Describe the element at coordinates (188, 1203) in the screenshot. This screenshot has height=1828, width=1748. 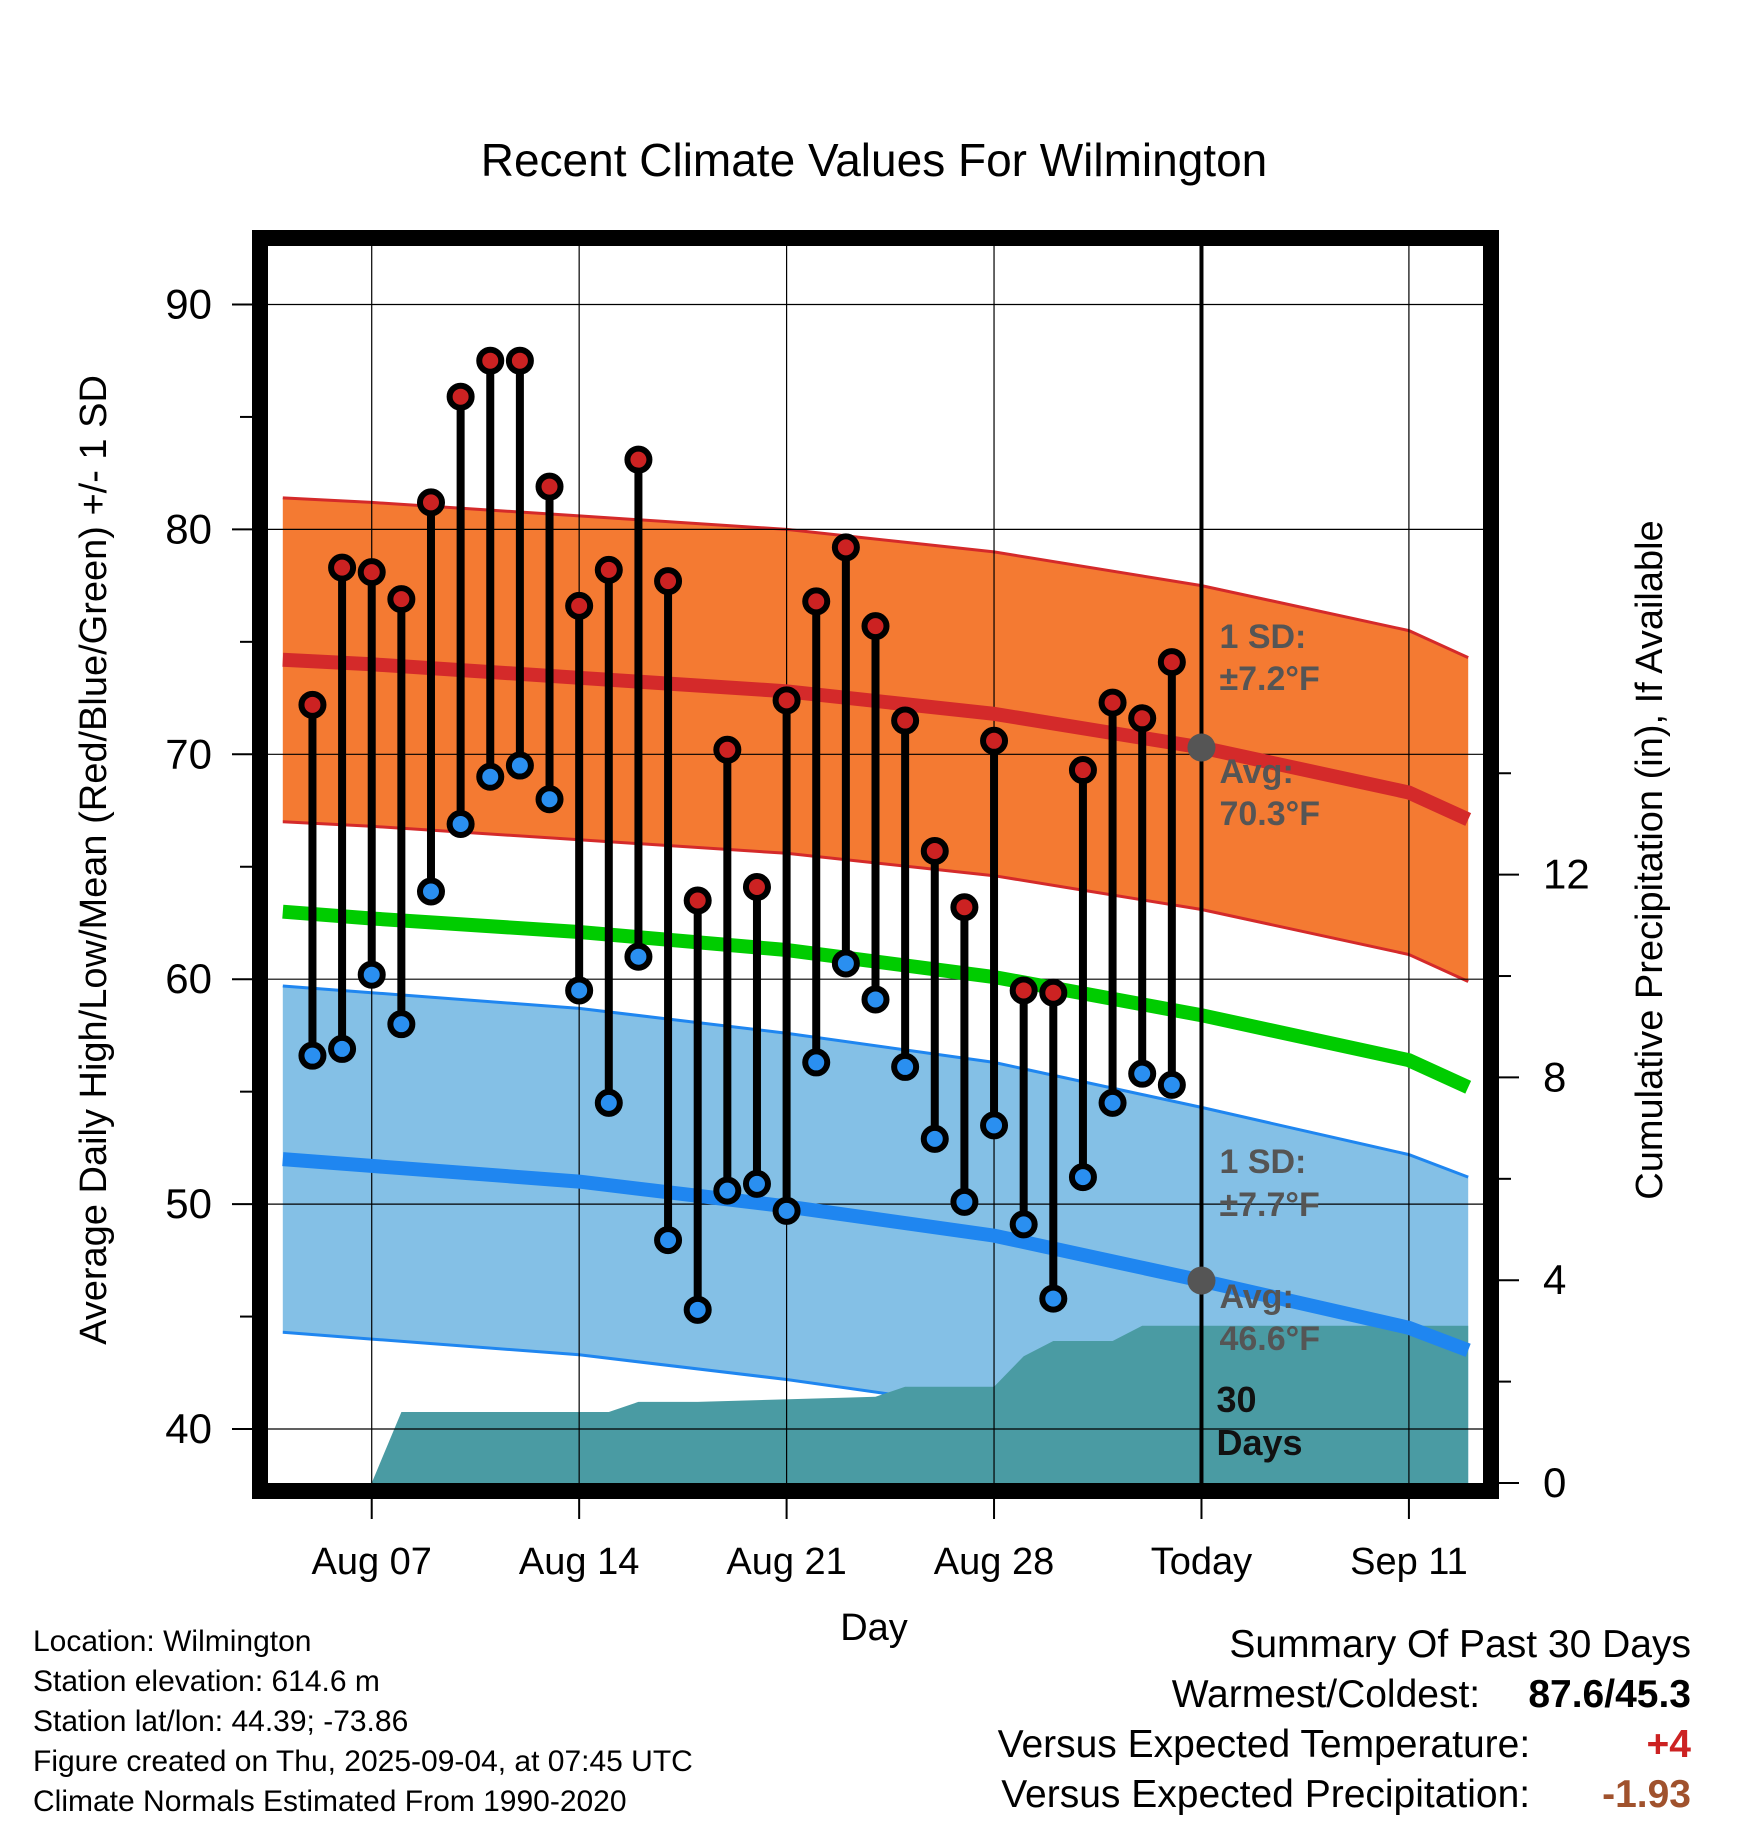
I see `y-tick-label: 50` at that location.